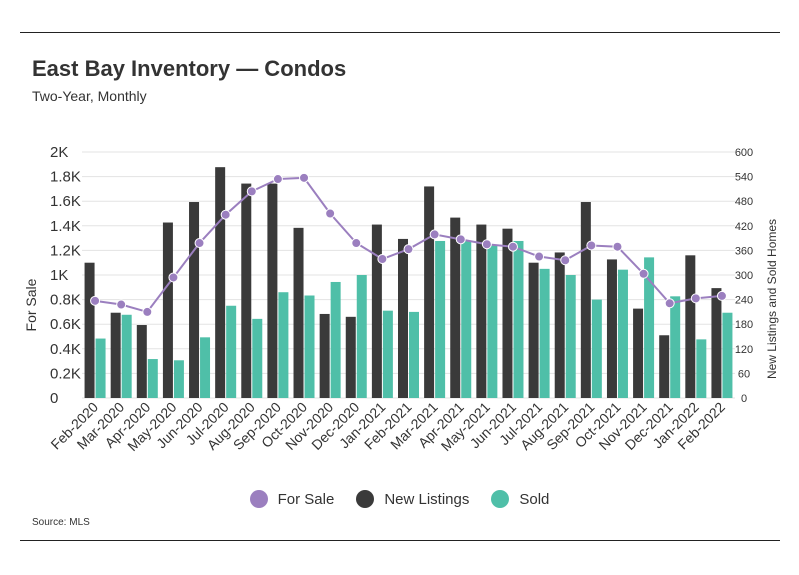 This screenshot has height=575, width=799. What do you see at coordinates (400, 32) in the screenshot?
I see `top-rule` at bounding box center [400, 32].